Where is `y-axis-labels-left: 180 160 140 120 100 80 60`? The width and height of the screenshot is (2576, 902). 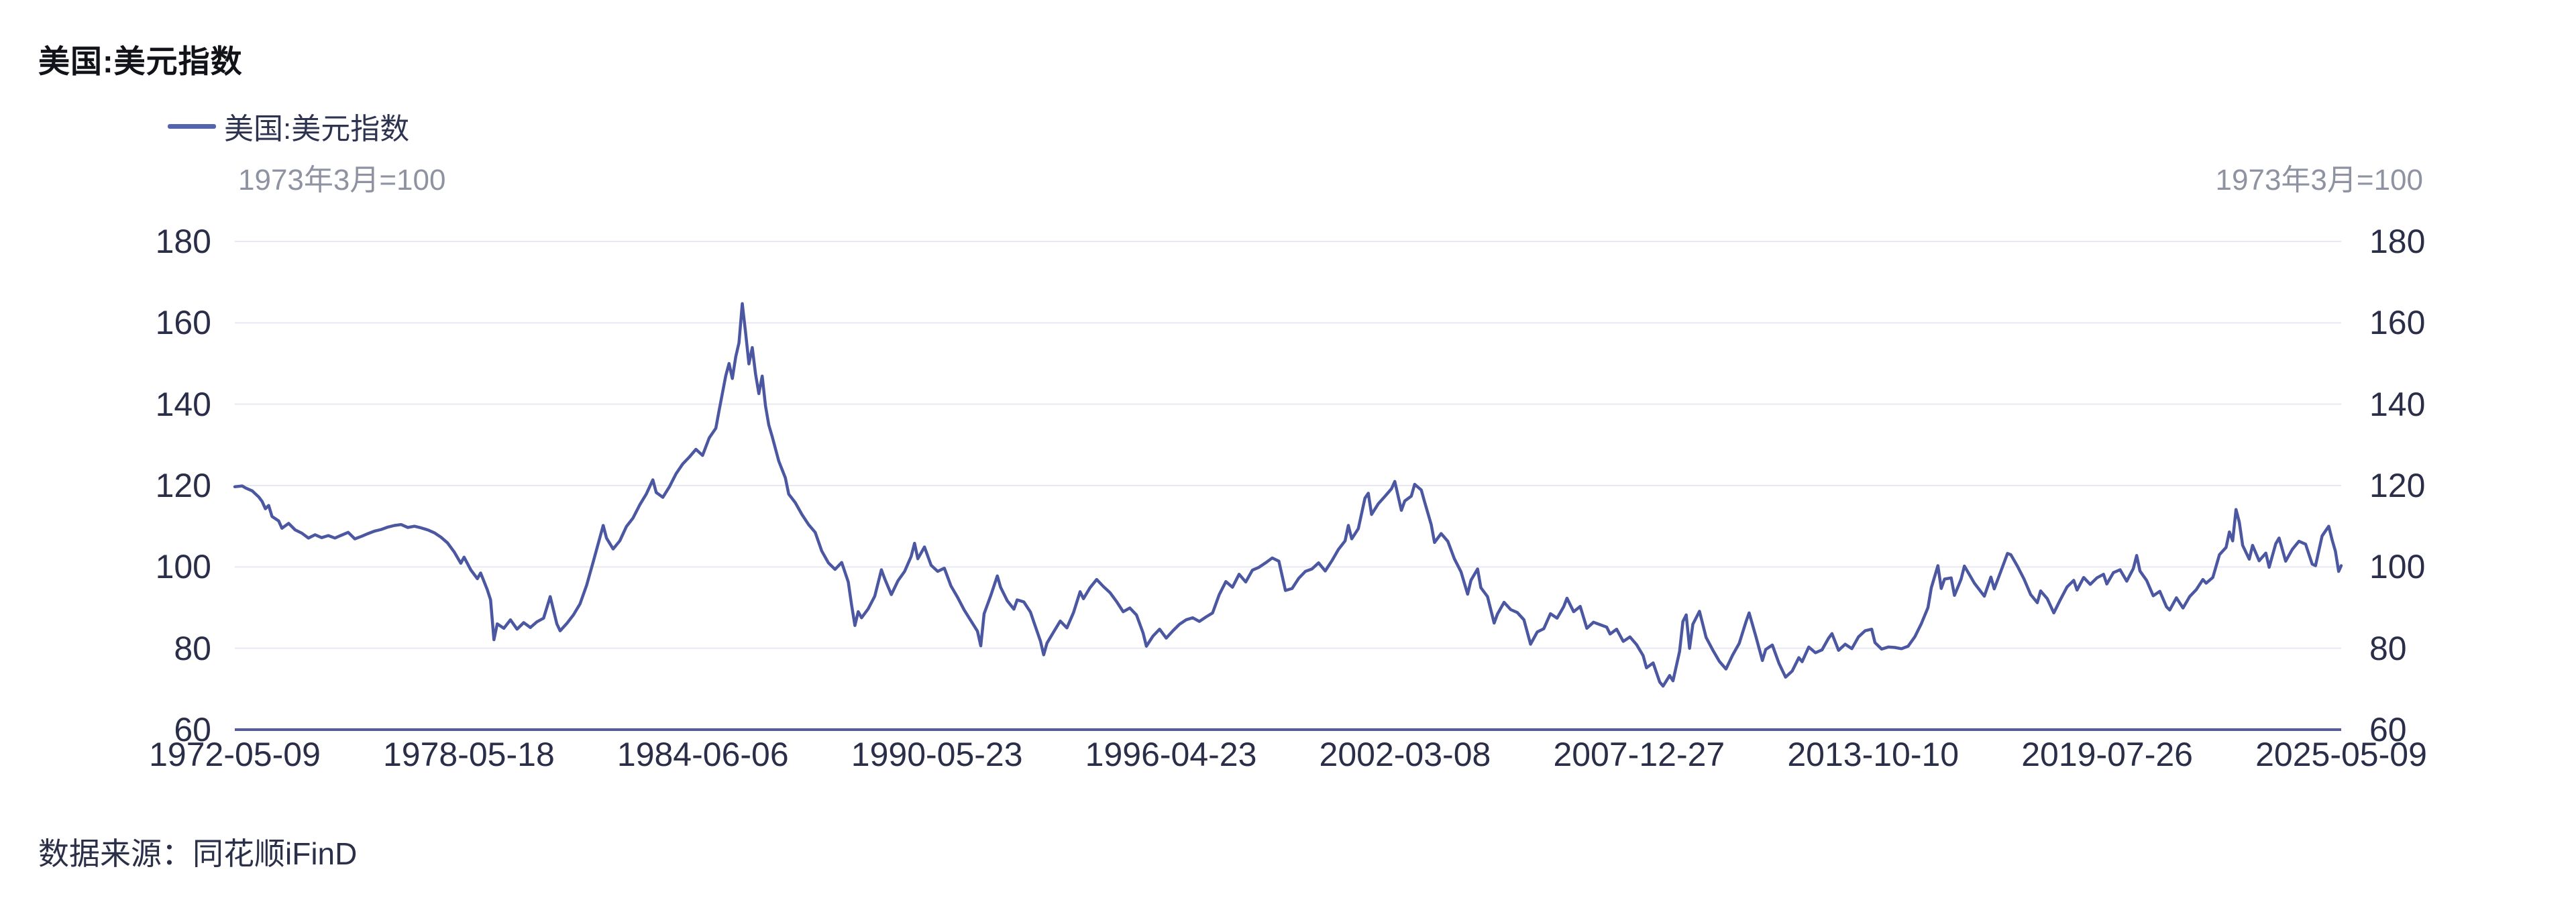 y-axis-labels-left: 180 160 140 120 100 80 60 is located at coordinates (156, 485).